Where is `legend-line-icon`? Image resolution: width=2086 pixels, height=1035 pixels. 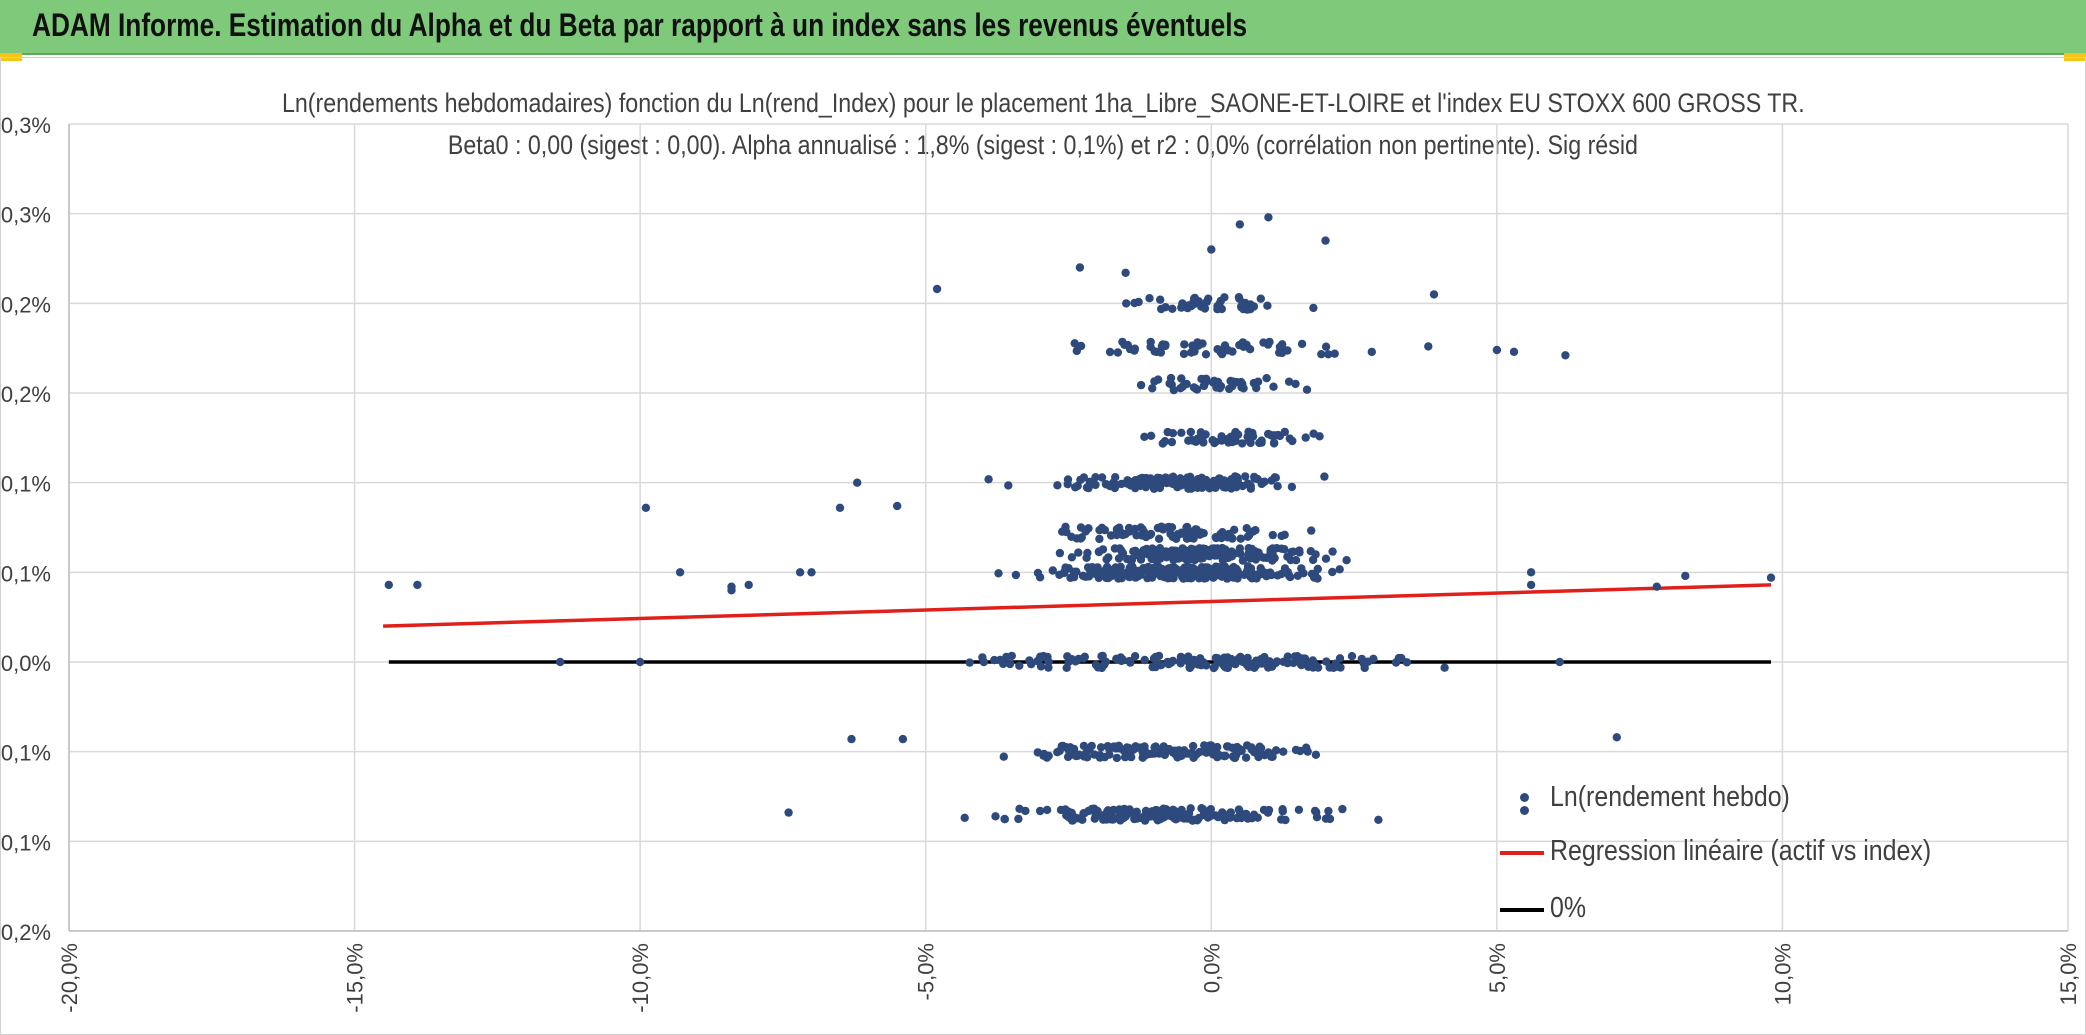
legend-line-icon is located at coordinates (1522, 853).